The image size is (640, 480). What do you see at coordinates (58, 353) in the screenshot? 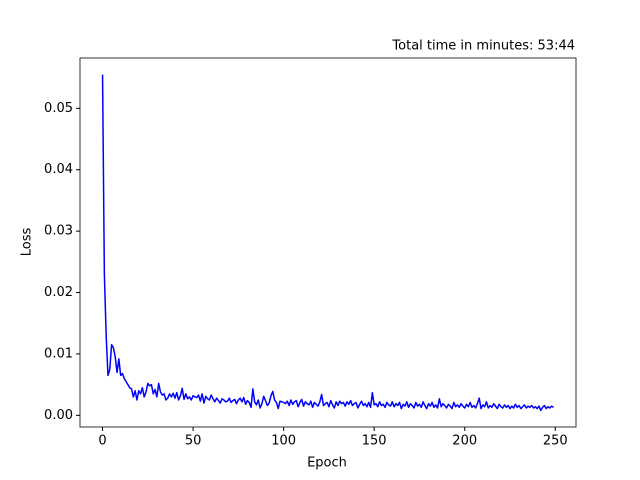
I see `y-tick-label: 0.01` at bounding box center [58, 353].